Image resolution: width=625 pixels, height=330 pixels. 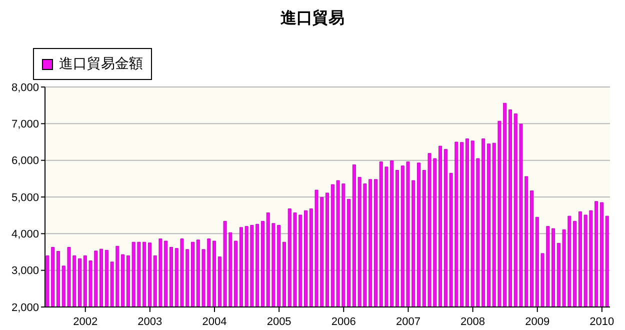 I want to click on x-tick-label: 2002, so click(x=85, y=322).